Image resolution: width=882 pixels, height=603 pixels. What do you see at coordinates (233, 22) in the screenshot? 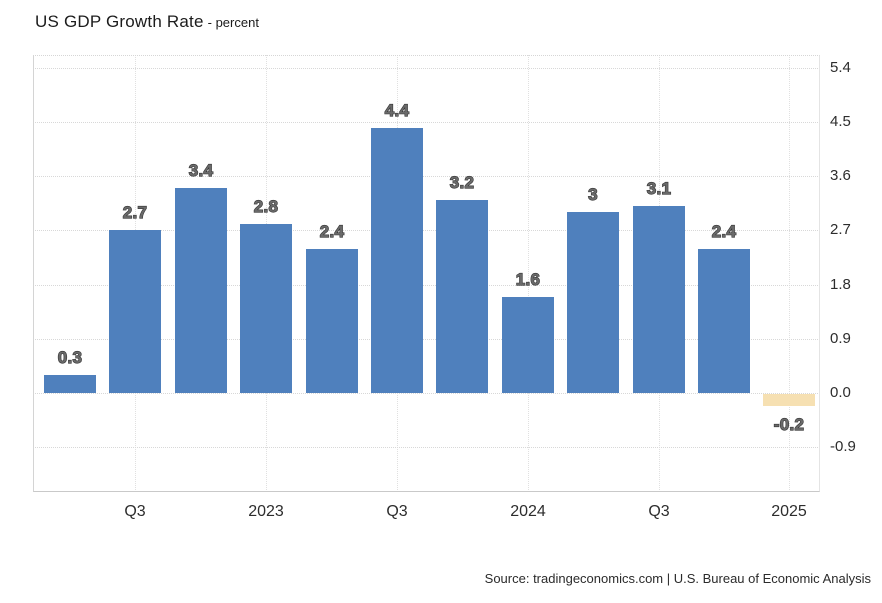
I see `chart-subtitle: - percent` at bounding box center [233, 22].